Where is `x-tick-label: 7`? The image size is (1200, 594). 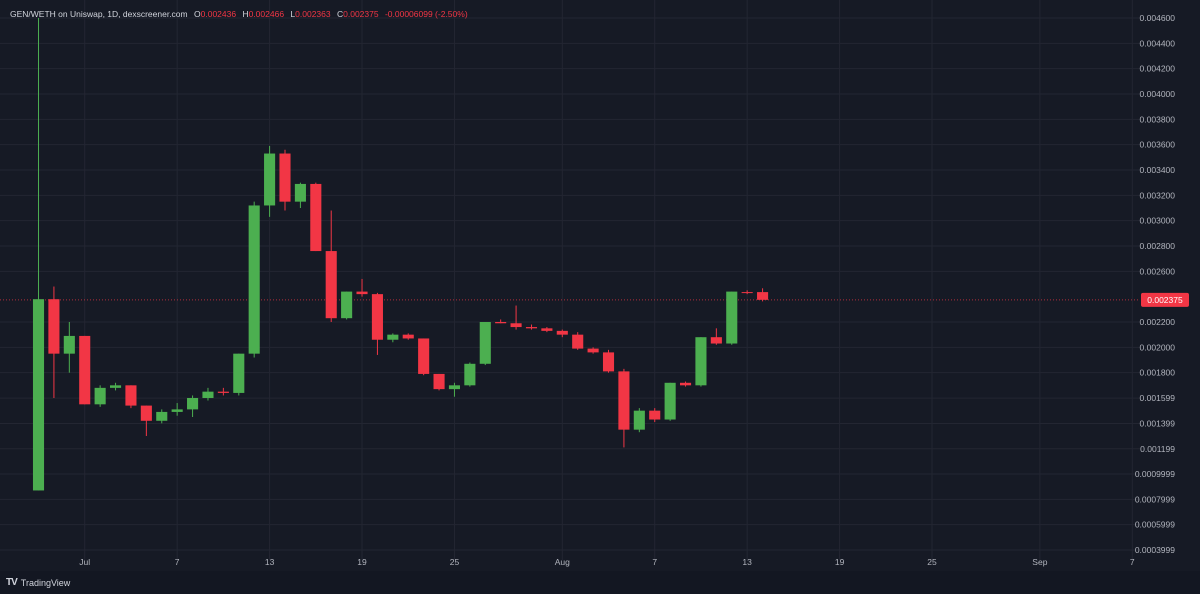 x-tick-label: 7 is located at coordinates (177, 562).